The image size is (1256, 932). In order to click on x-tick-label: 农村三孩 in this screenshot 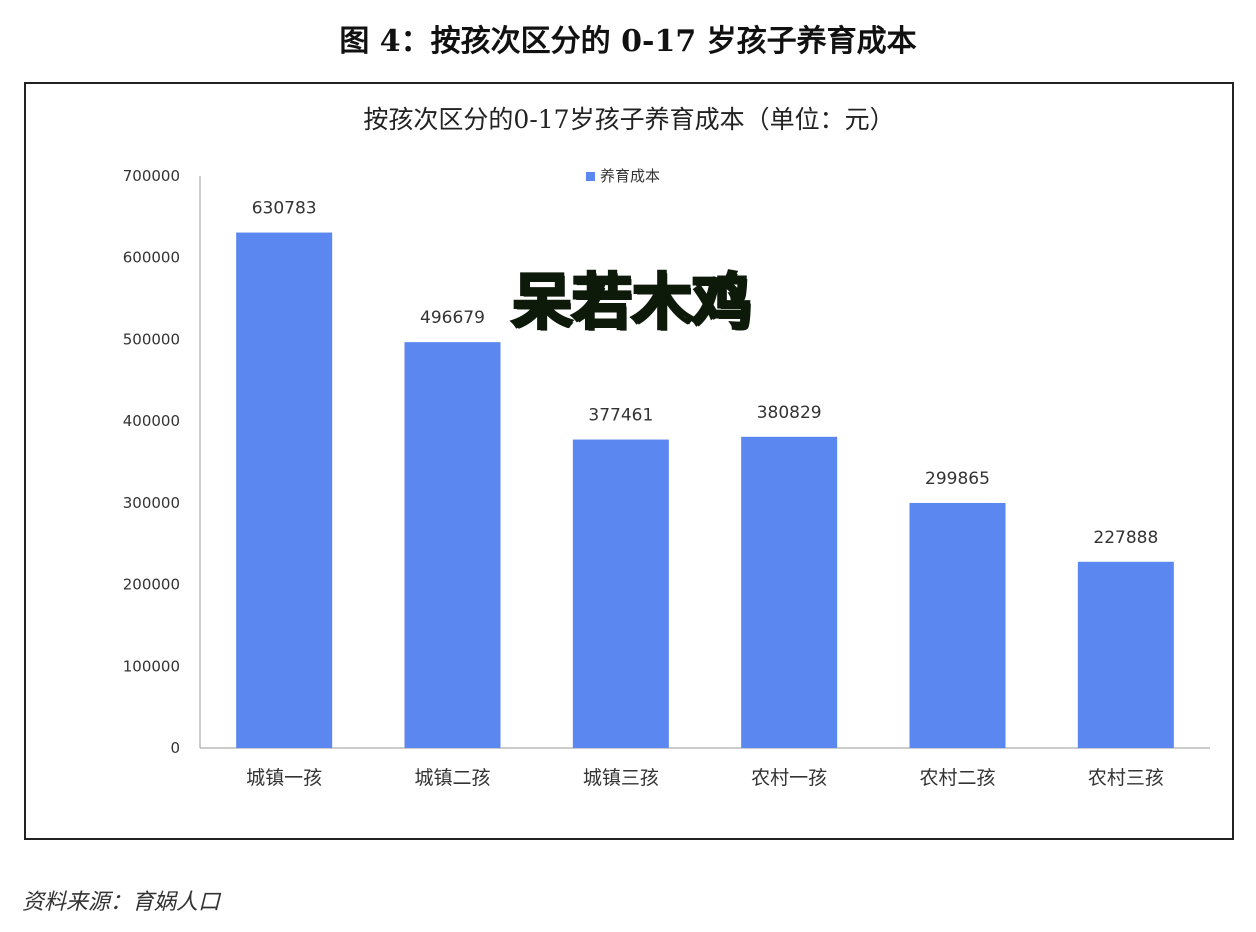, I will do `click(1126, 778)`.